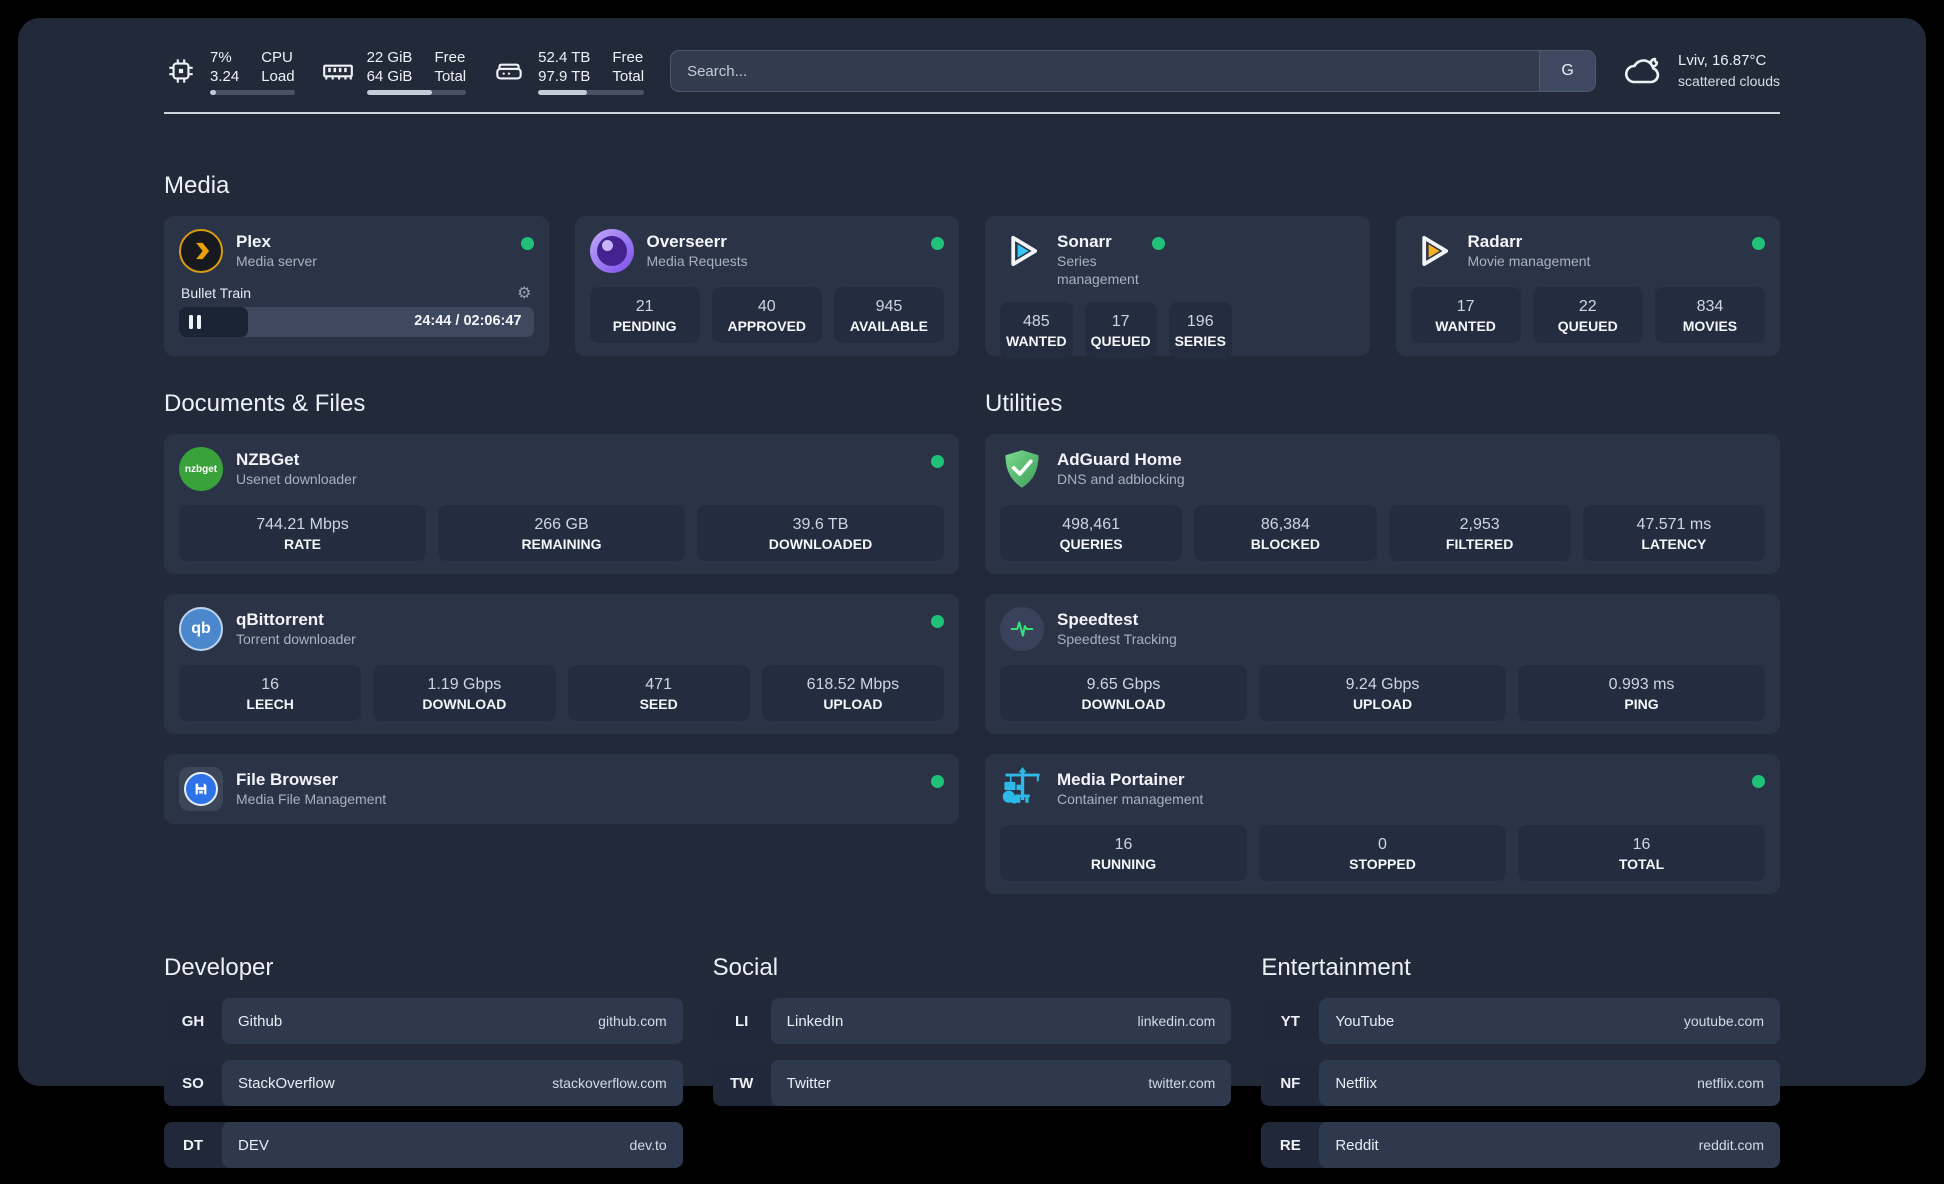 The image size is (1944, 1184). I want to click on now-playing-title: Bullet Train, so click(216, 293).